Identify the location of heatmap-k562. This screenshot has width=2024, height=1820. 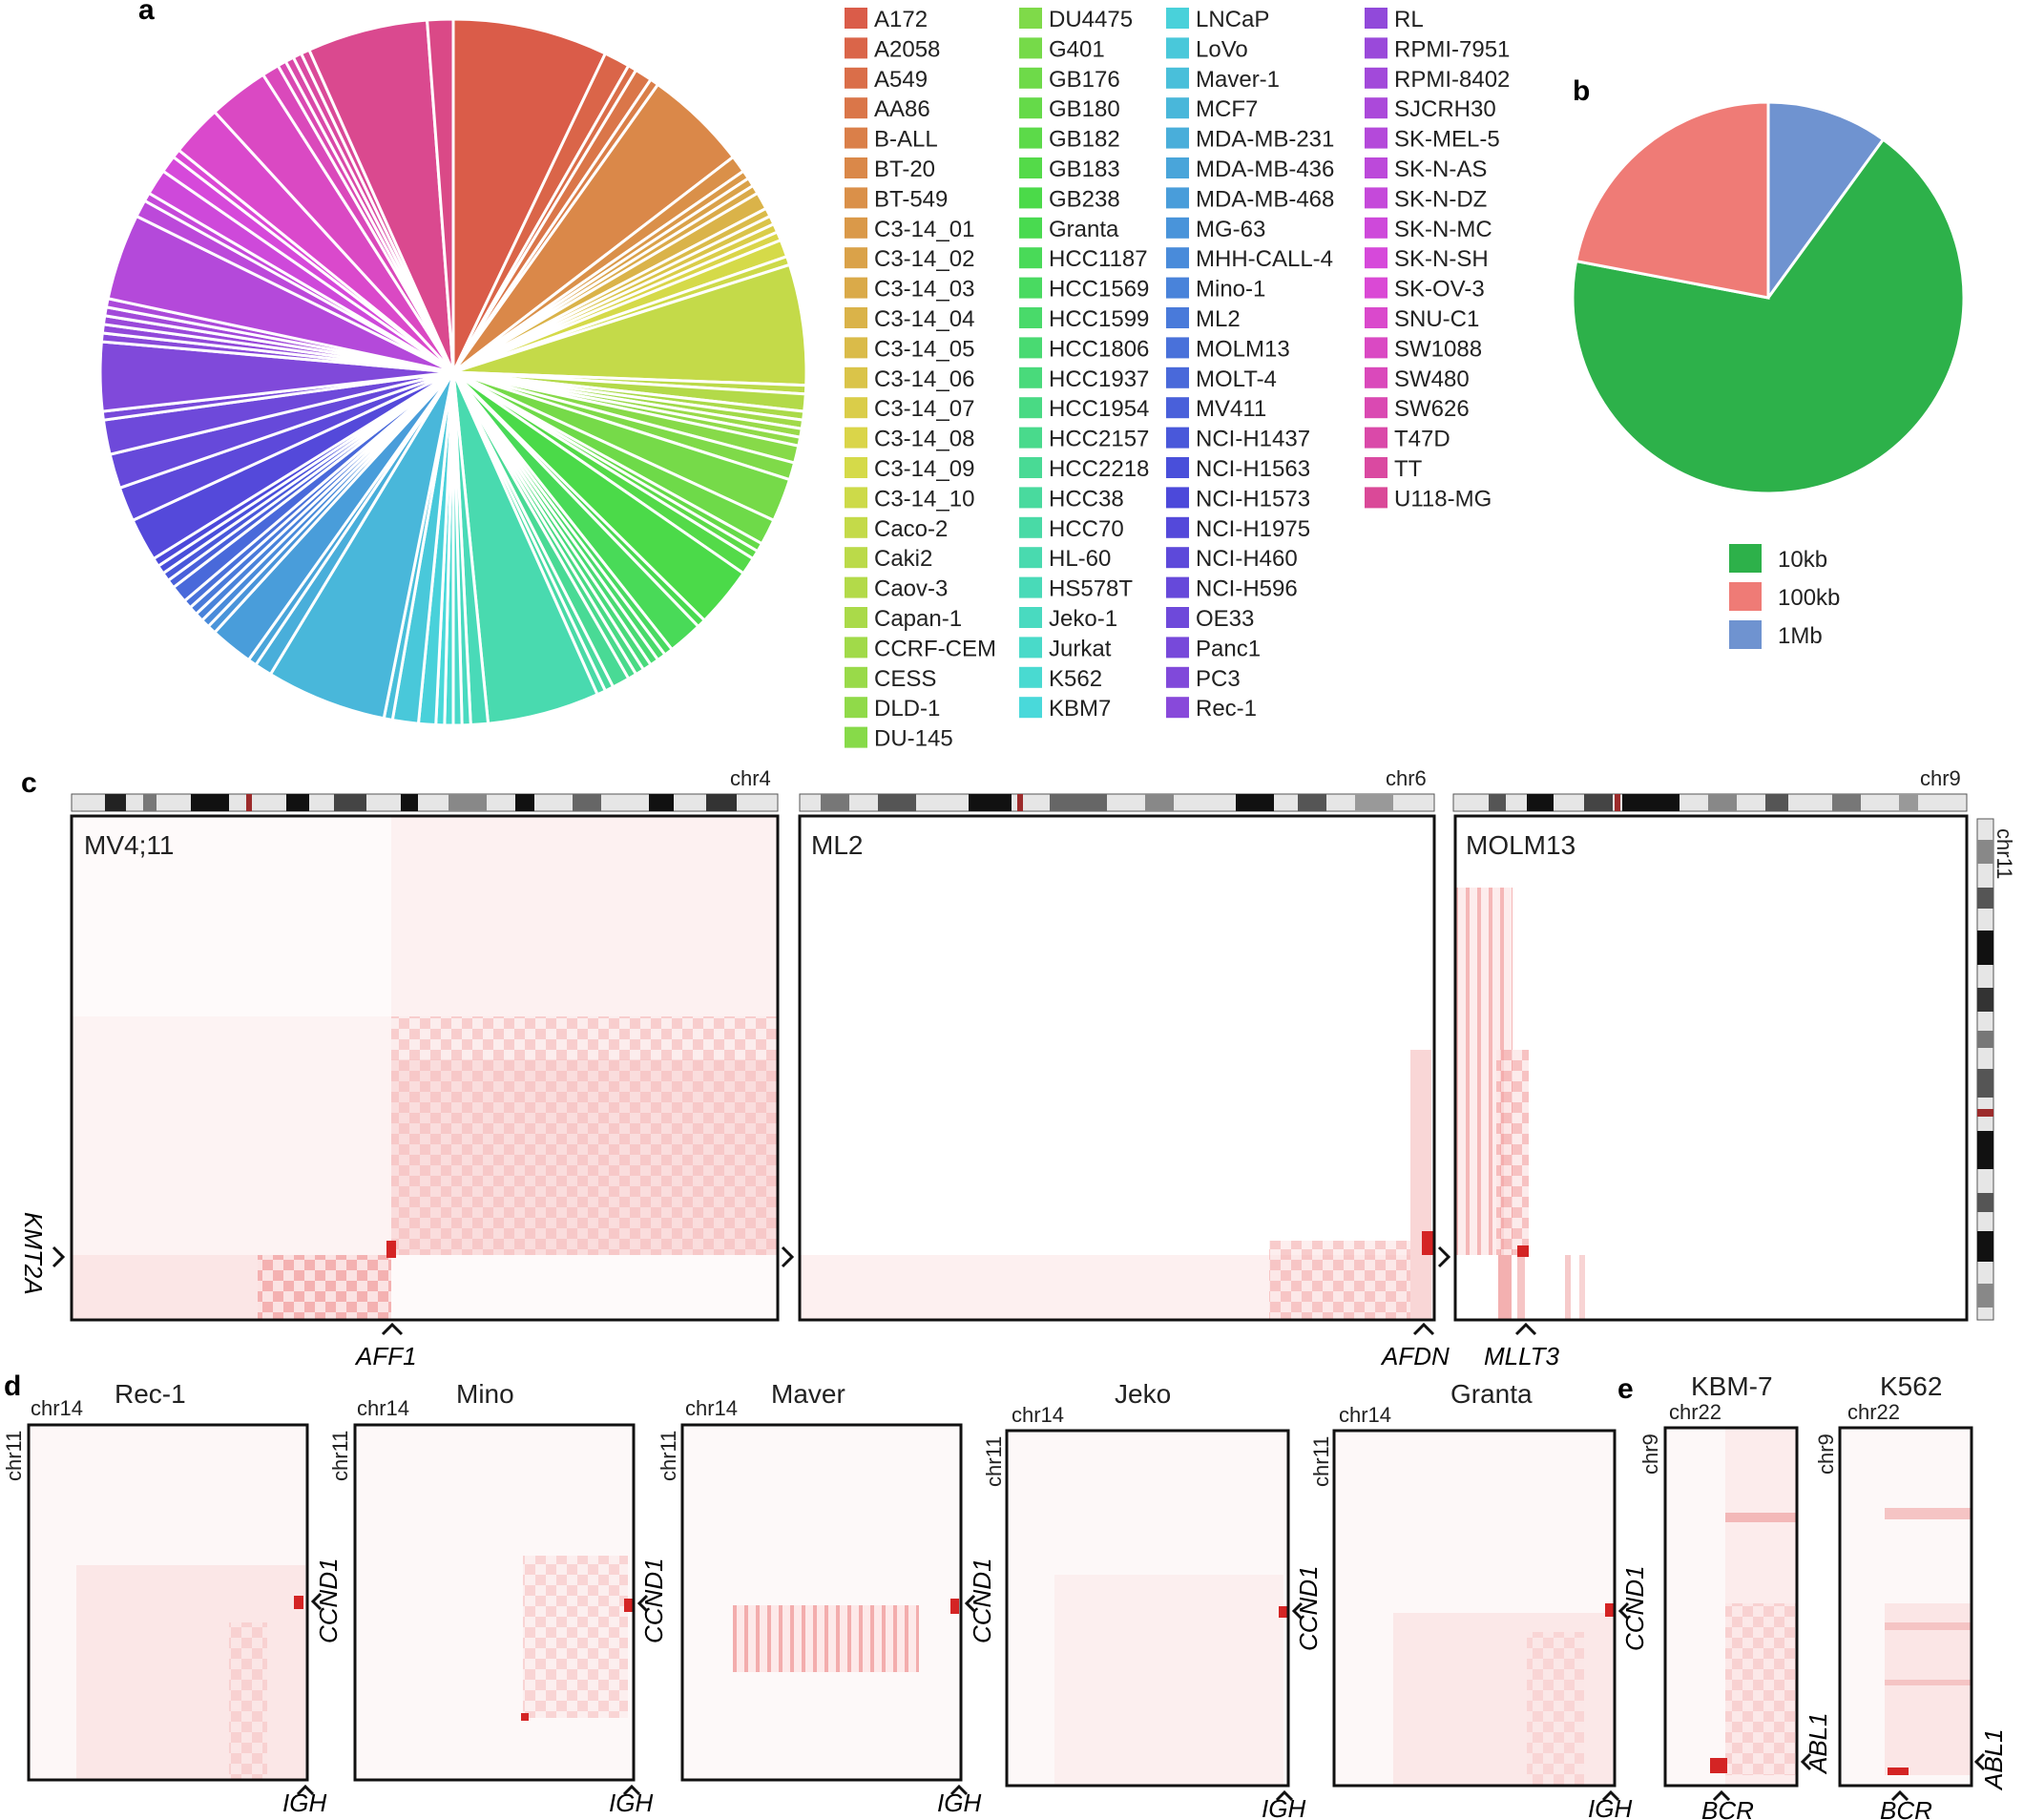
(1906, 1607).